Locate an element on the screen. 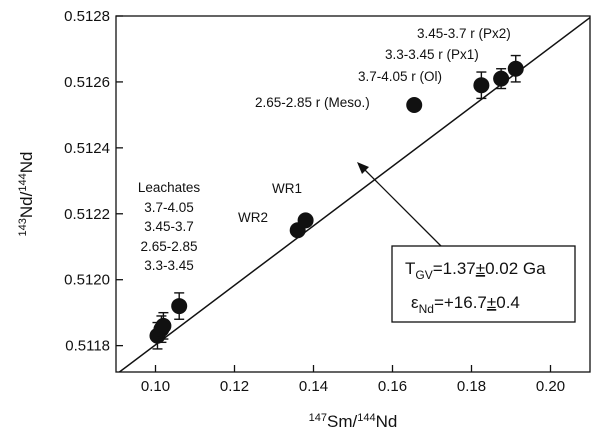 This screenshot has height=439, width=603. y-axis-title-text2: Nd is located at coordinates (26, 163).